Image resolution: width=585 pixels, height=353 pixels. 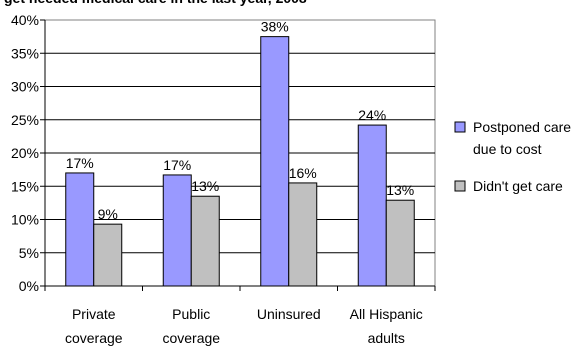 What do you see at coordinates (25, 220) in the screenshot?
I see `y-tick-label: 10%` at bounding box center [25, 220].